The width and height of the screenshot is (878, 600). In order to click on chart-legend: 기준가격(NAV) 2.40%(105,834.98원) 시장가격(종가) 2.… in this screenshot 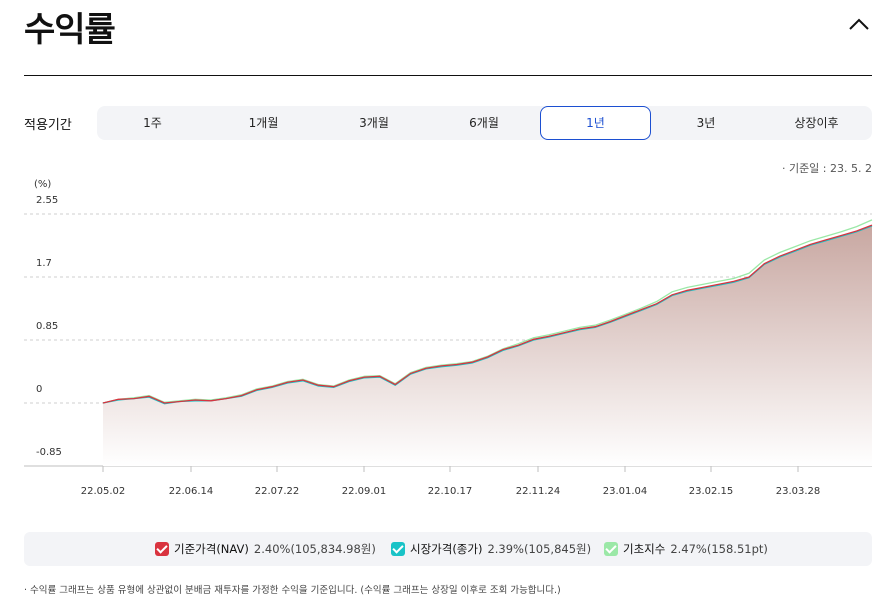, I will do `click(448, 549)`.